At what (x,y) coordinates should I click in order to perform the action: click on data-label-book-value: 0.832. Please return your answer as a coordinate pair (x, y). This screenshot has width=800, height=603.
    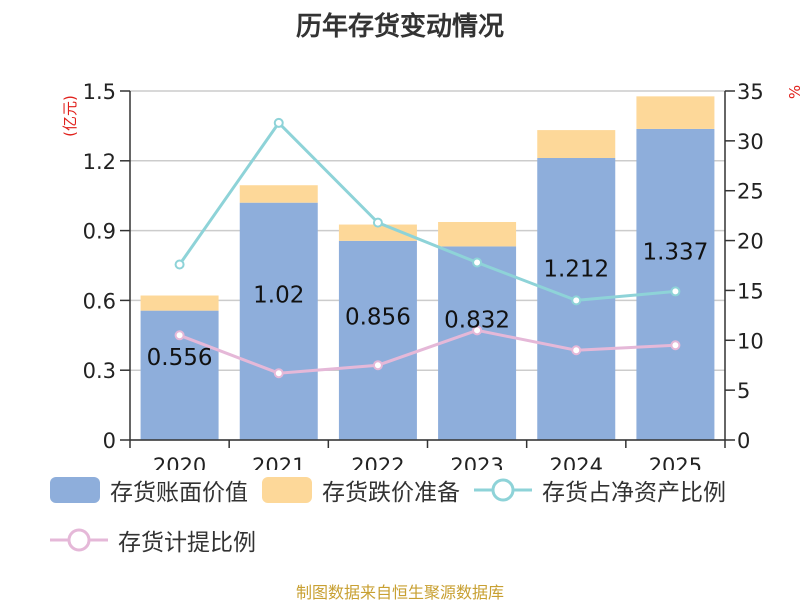
    Looking at the image, I should click on (477, 321).